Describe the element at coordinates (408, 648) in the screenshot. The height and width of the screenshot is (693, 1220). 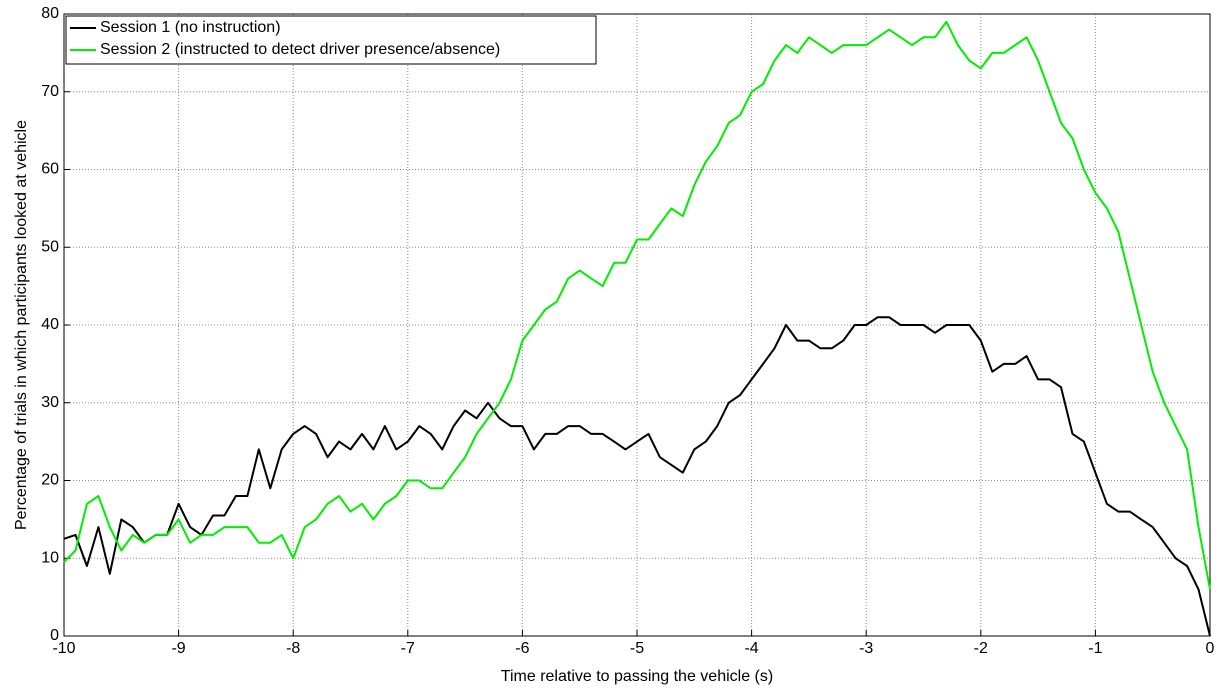
I see `x-tick-label: -7` at that location.